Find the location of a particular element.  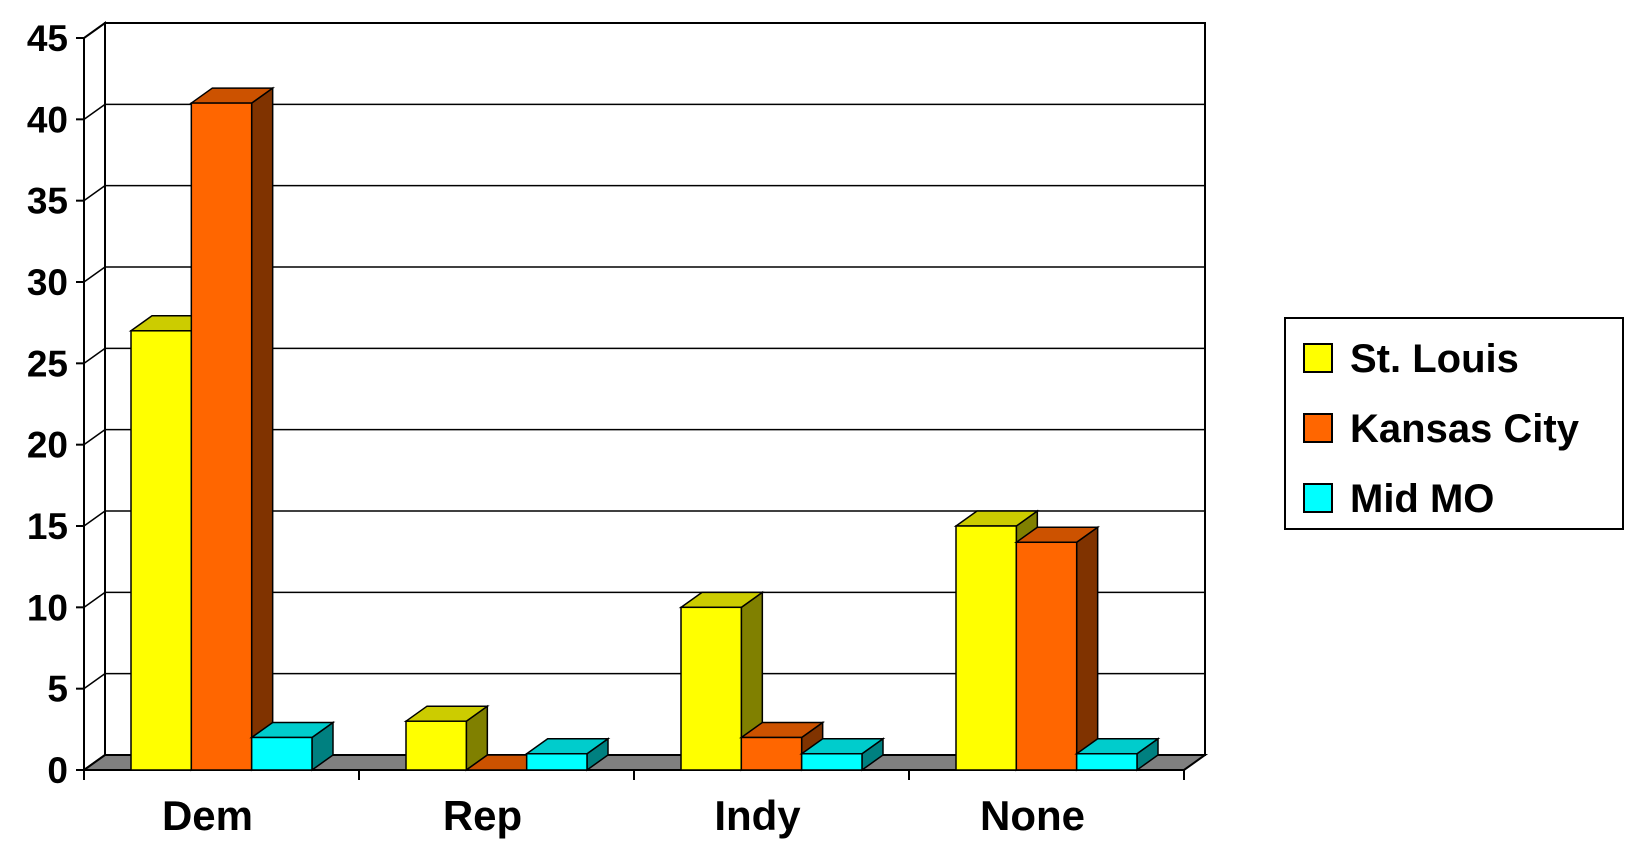

legend: St. Louis Kansas City Mid MO is located at coordinates (1454, 423).